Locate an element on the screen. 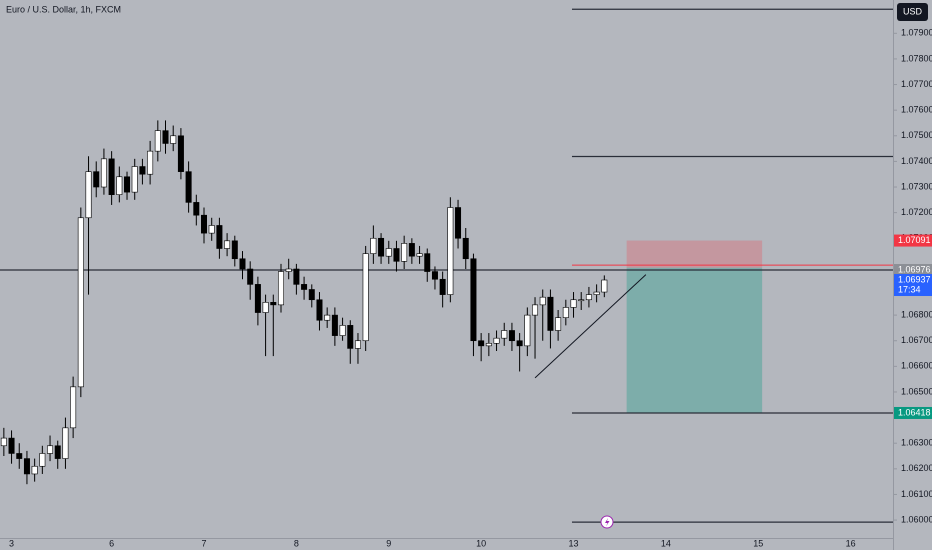 Image resolution: width=932 pixels, height=550 pixels. y-tick-label: 1.06000 is located at coordinates (916, 519).